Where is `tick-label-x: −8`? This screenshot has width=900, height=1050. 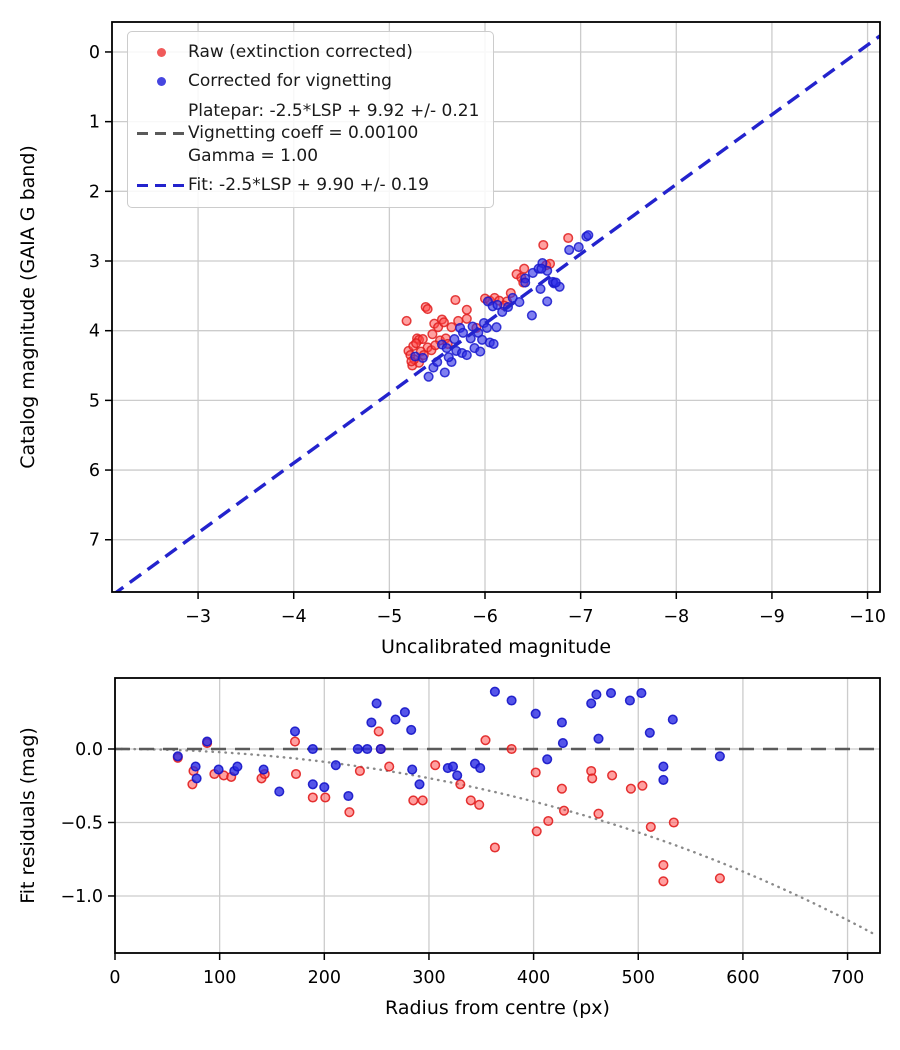 tick-label-x: −8 is located at coordinates (676, 617).